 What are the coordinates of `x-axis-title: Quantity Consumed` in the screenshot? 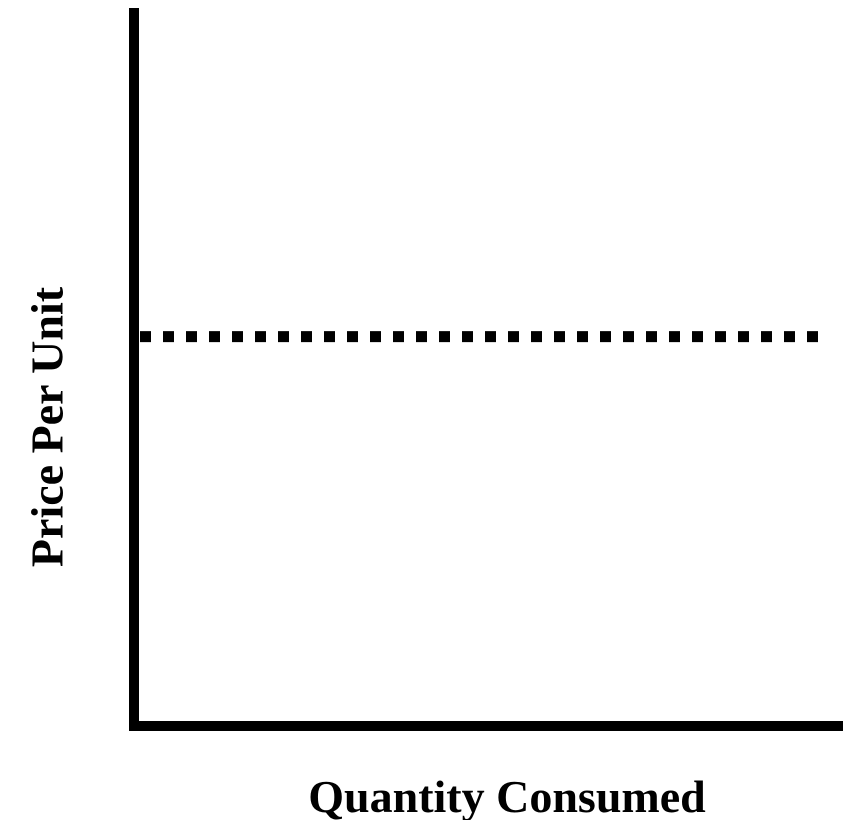 It's located at (507, 795).